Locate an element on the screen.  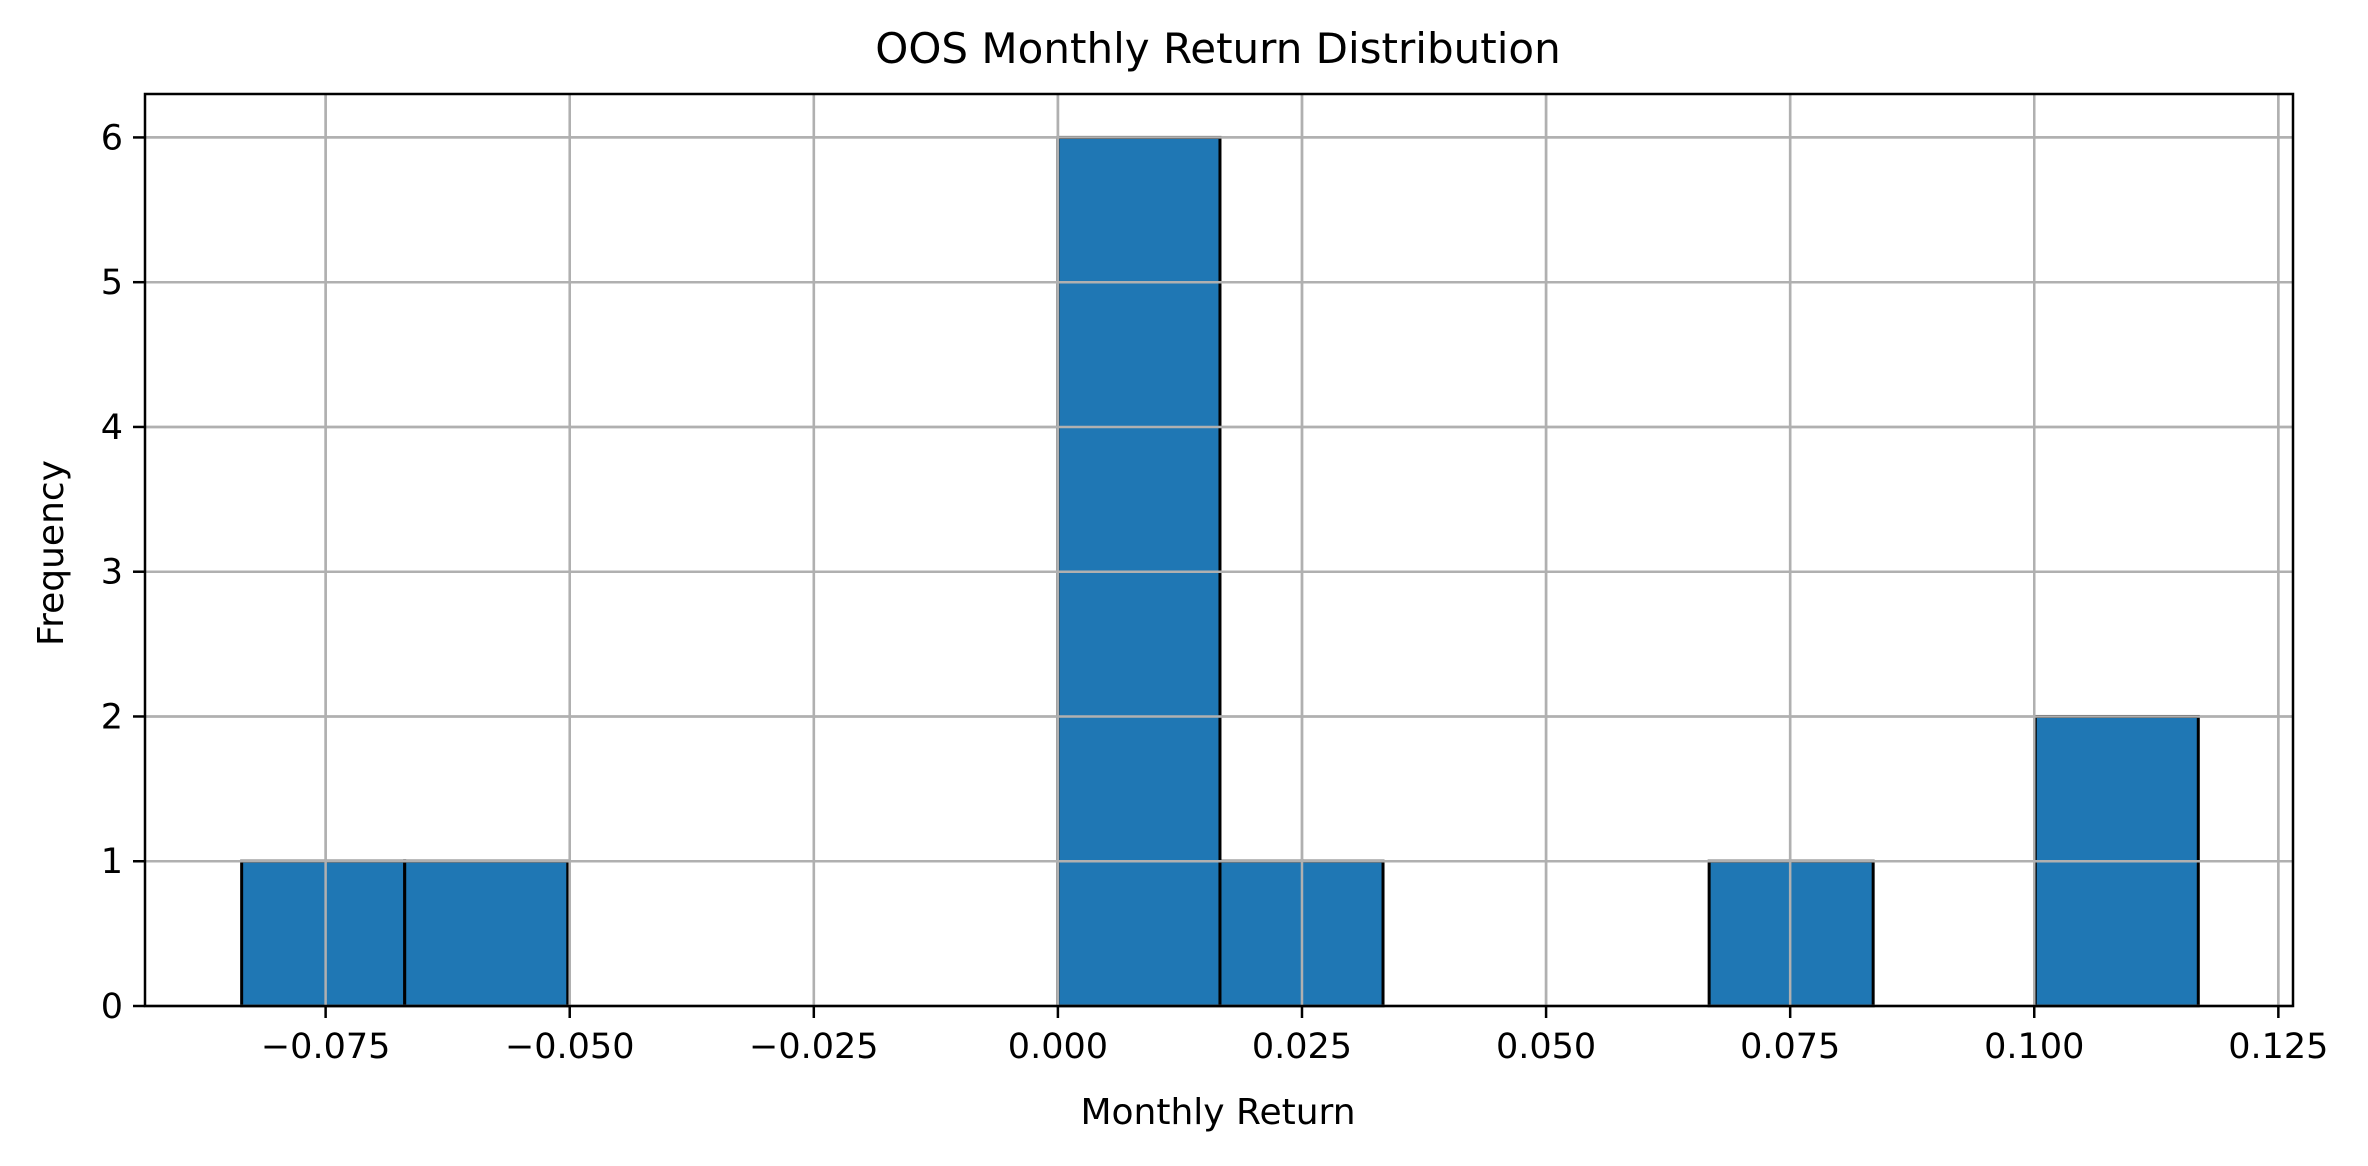
y-tick-label: 2 is located at coordinates (112, 717).